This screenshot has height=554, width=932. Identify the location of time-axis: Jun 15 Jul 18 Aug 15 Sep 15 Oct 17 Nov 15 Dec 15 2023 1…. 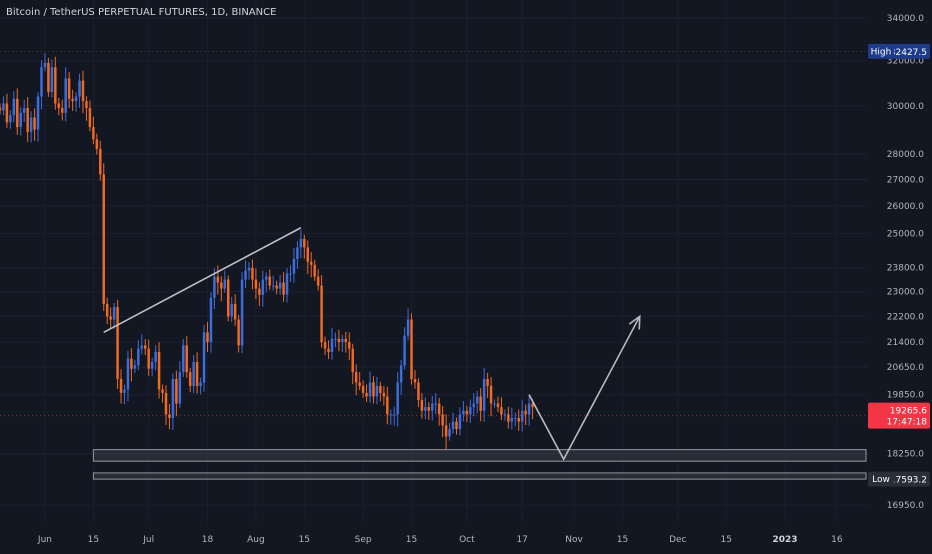
(466, 539).